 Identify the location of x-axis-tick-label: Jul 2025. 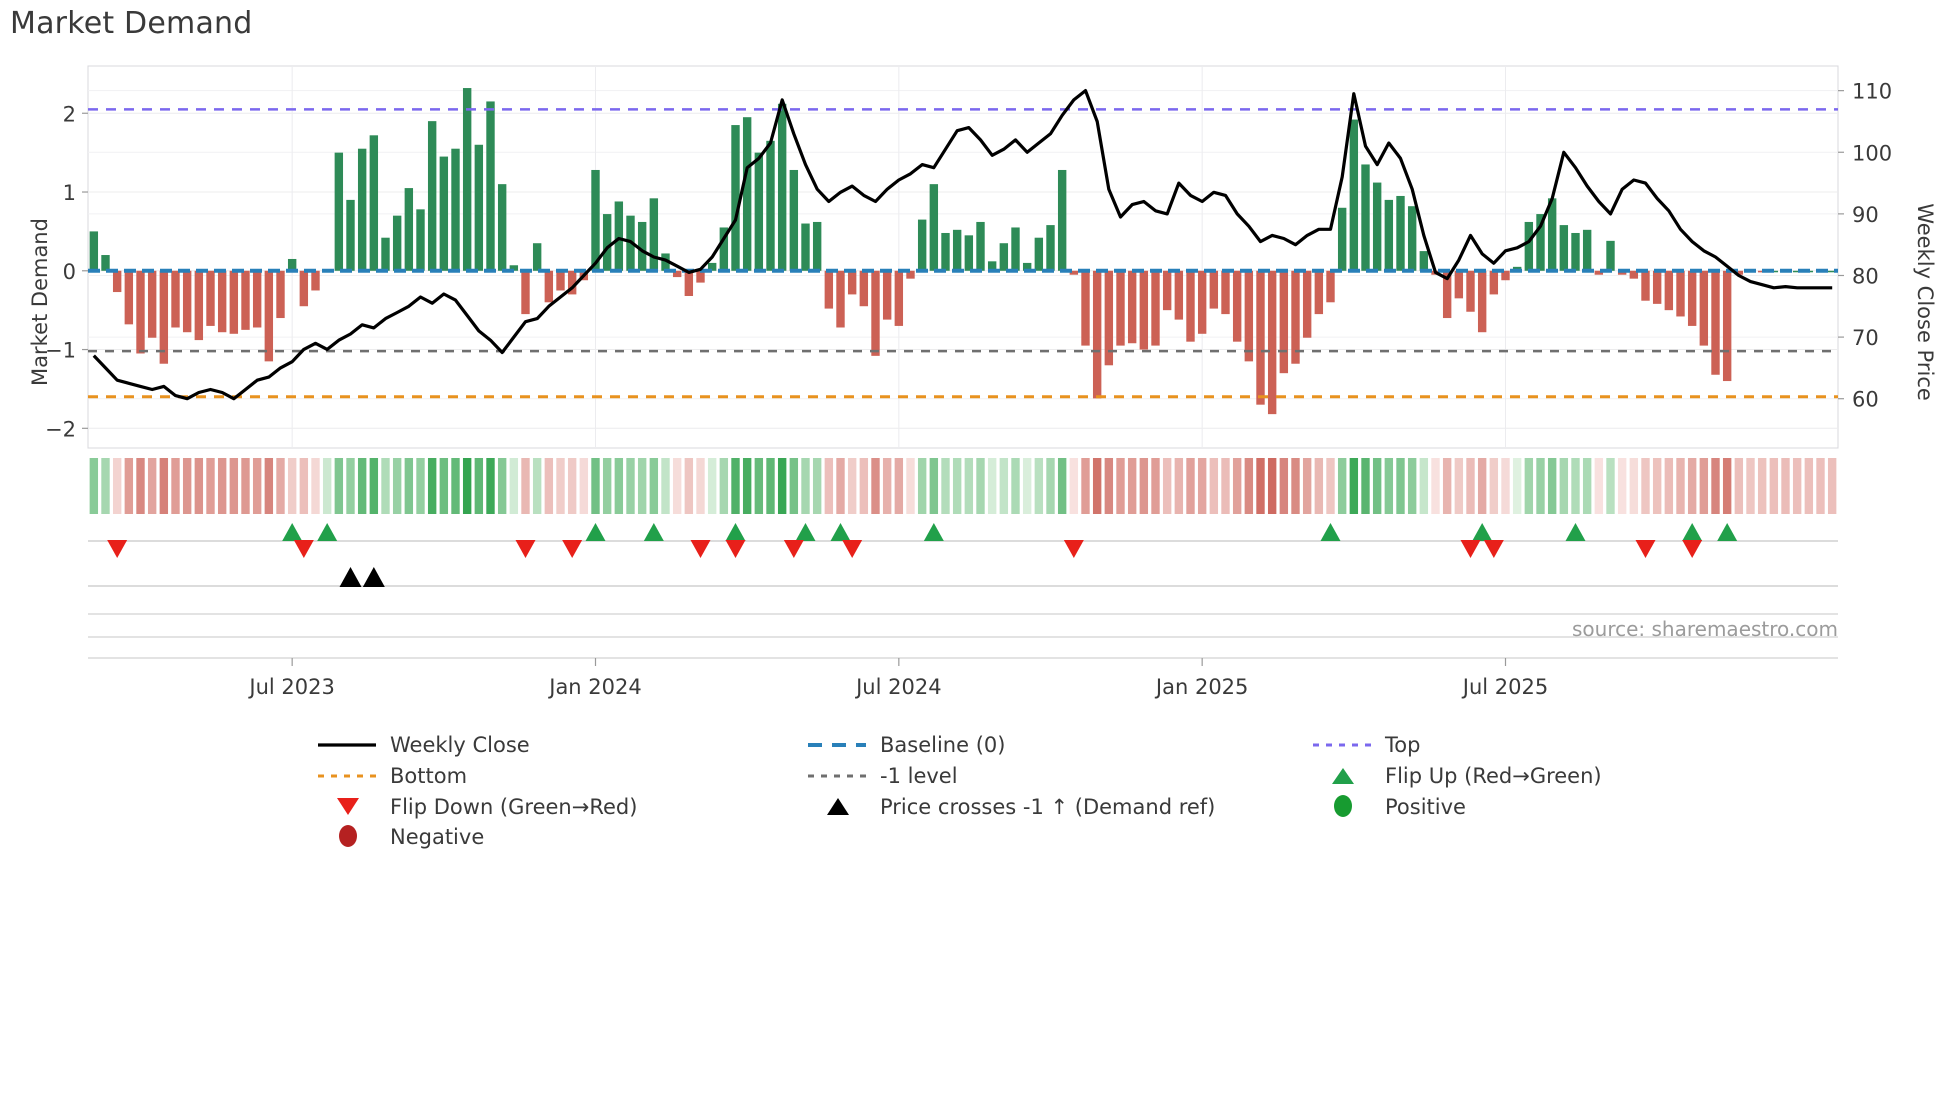
(1504, 687).